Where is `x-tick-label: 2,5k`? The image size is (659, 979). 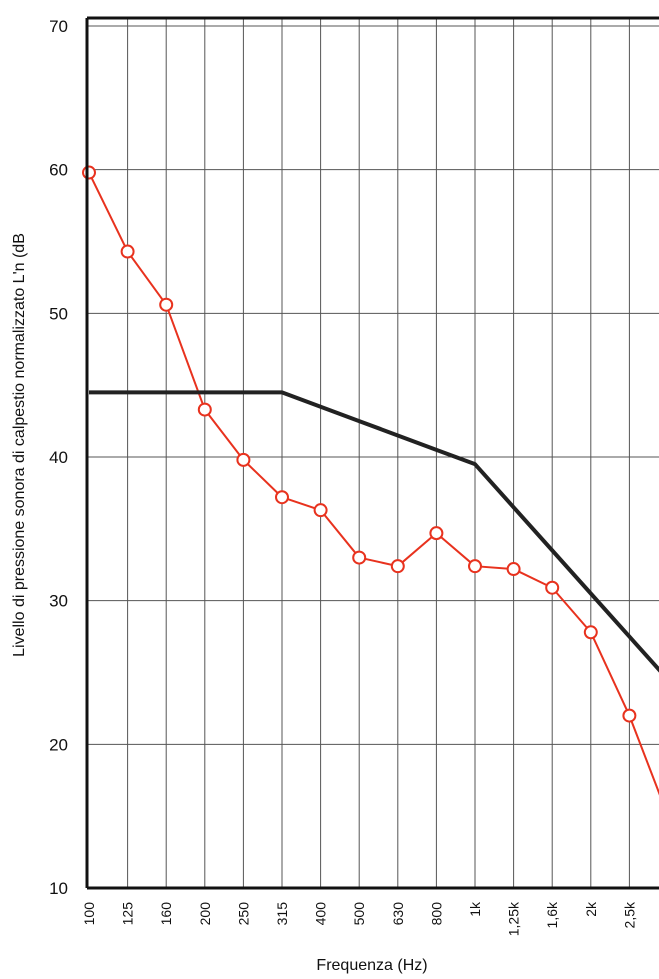
x-tick-label: 2,5k is located at coordinates (629, 914).